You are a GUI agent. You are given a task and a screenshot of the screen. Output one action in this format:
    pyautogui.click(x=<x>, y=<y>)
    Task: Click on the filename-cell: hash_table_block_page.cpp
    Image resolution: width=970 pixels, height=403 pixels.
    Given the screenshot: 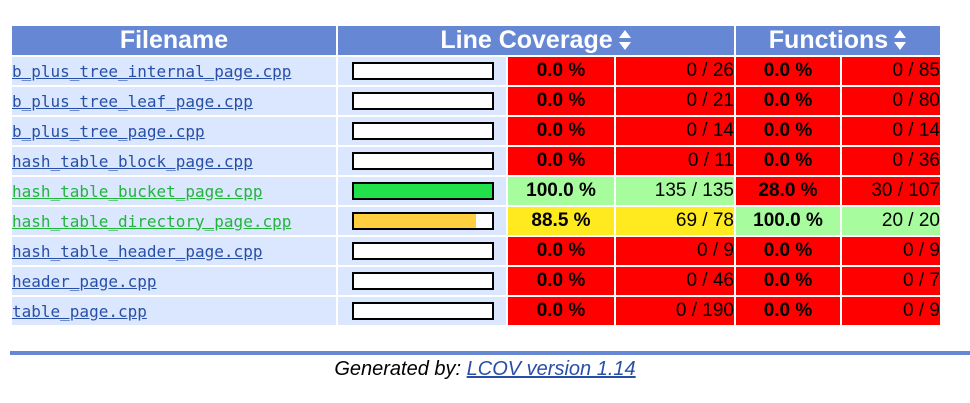 What is the action you would take?
    pyautogui.click(x=174, y=161)
    